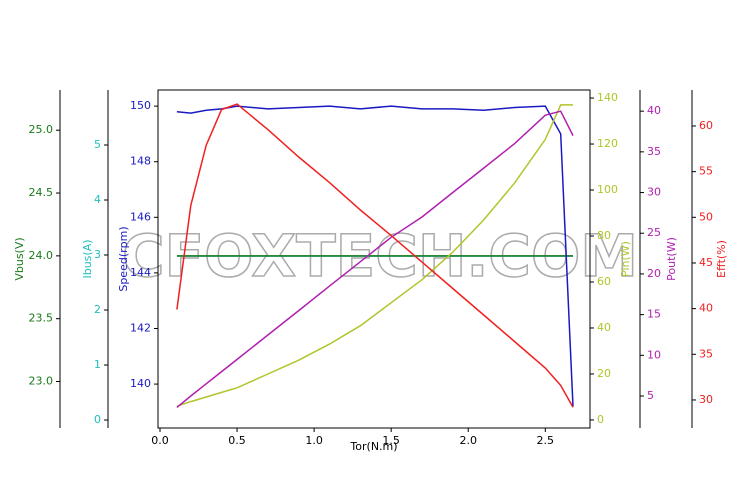 This screenshot has height=500, width=750. What do you see at coordinates (41, 381) in the screenshot?
I see `y-tick-label: 23.0` at bounding box center [41, 381].